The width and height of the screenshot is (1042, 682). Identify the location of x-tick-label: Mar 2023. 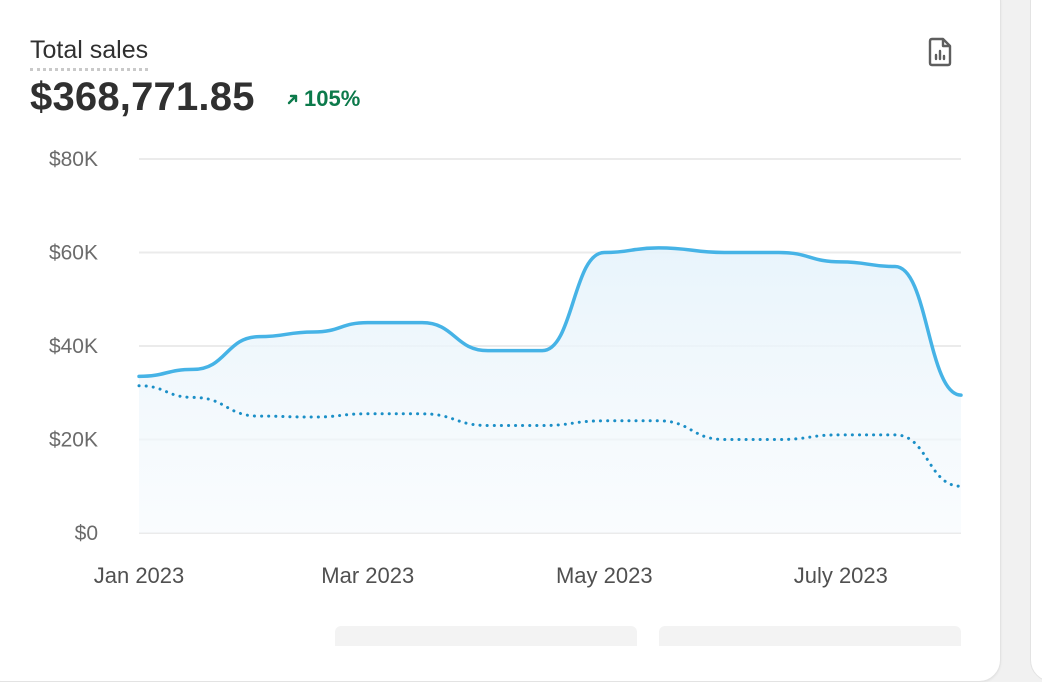
(367, 575).